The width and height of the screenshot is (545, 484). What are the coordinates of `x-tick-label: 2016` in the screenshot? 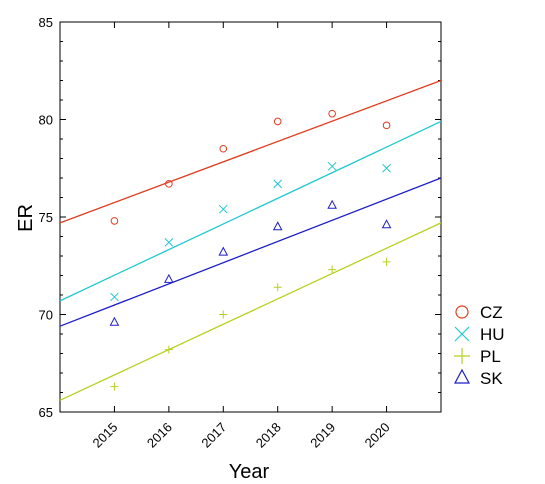 It's located at (159, 435).